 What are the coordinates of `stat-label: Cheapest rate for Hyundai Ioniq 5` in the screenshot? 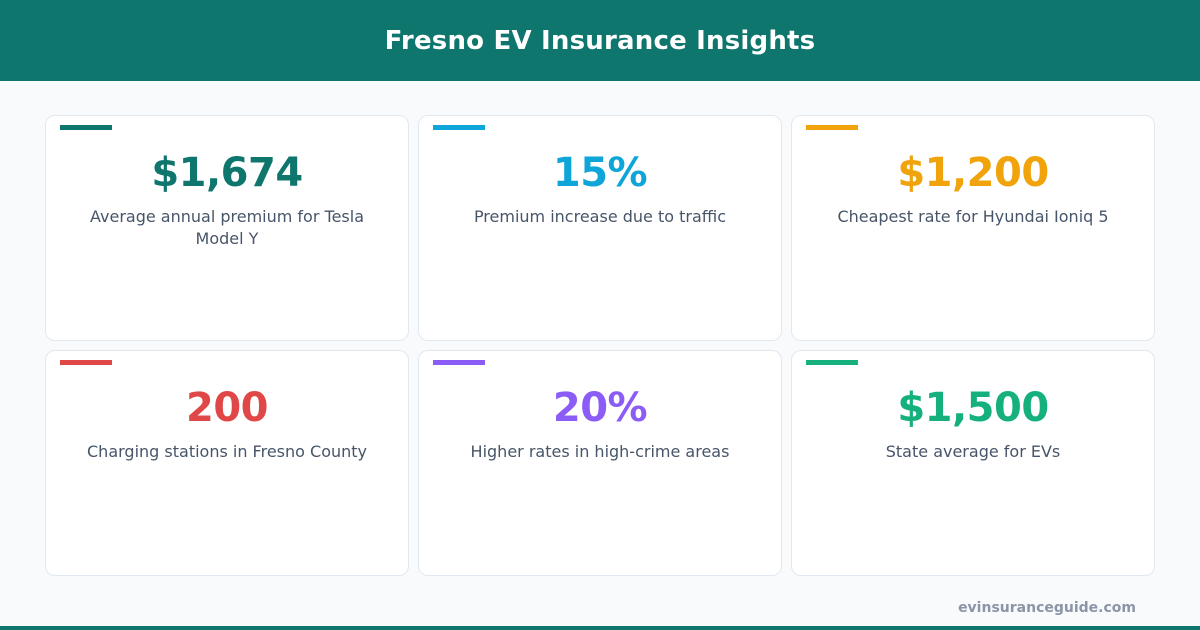 It's located at (973, 216).